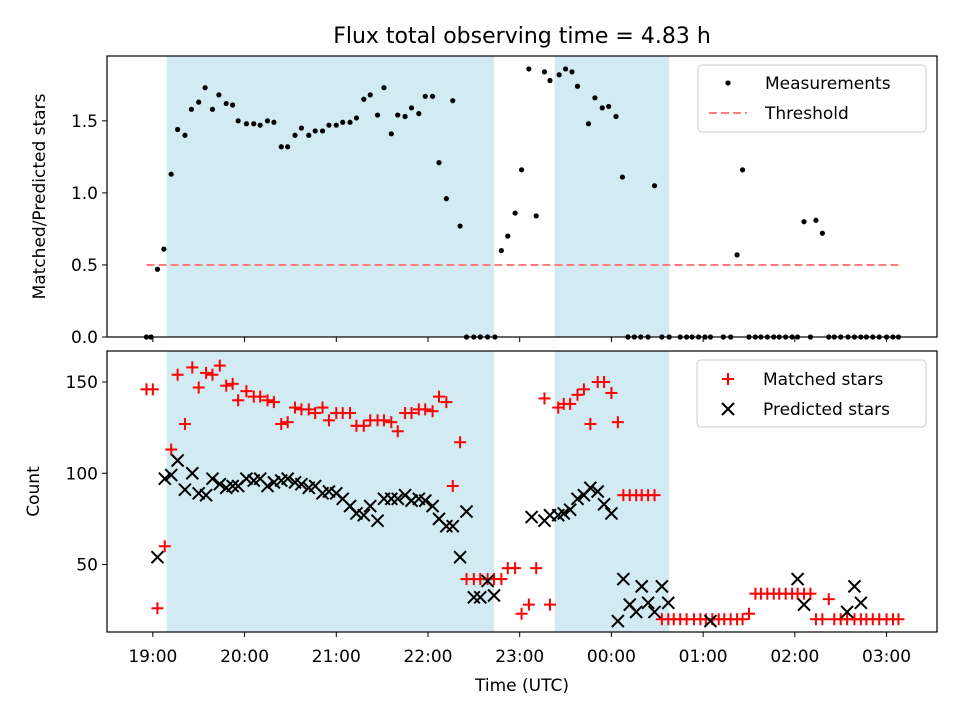 This screenshot has height=720, width=960. What do you see at coordinates (728, 379) in the screenshot?
I see `legend-matched-marker` at bounding box center [728, 379].